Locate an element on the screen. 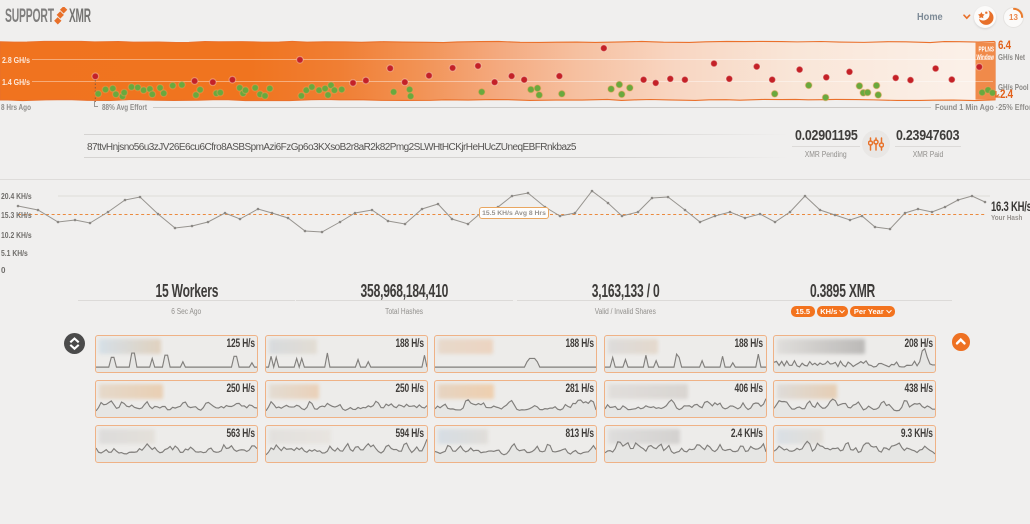 The image size is (1030, 524). svg-text: PPLNS is located at coordinates (987, 49).